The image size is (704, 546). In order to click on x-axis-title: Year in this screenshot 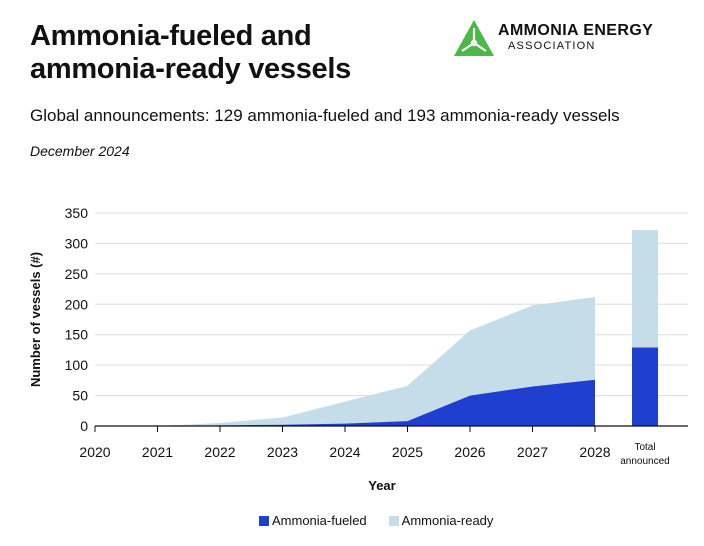, I will do `click(381, 485)`.